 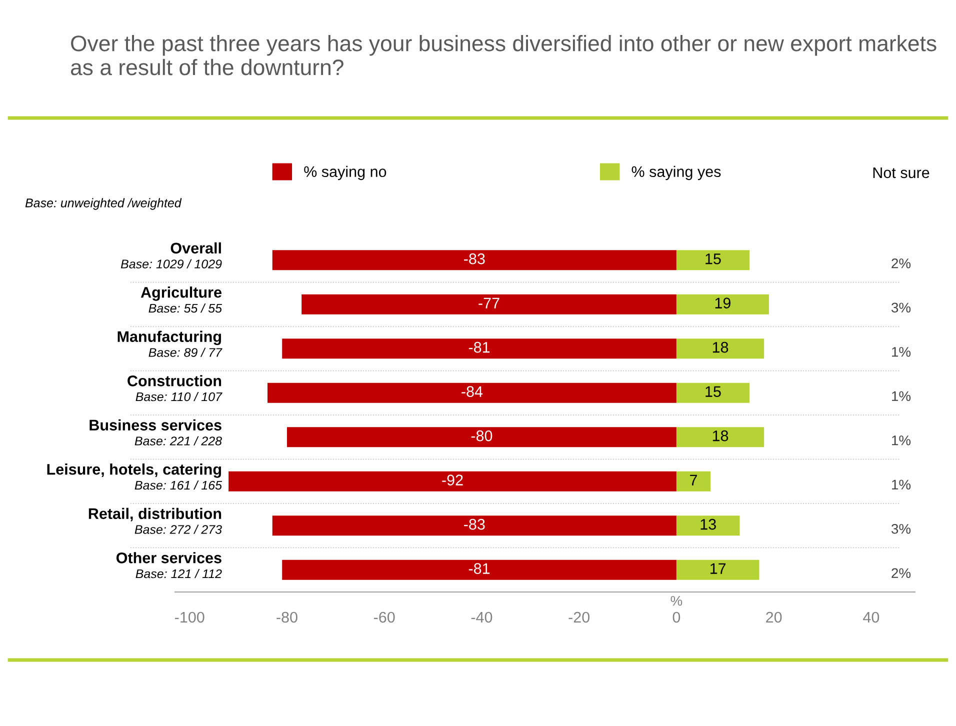 I want to click on chart-title: Over the past three years has your business diversified into other or new export markets as a result of the downturn?, so click(x=503, y=55).